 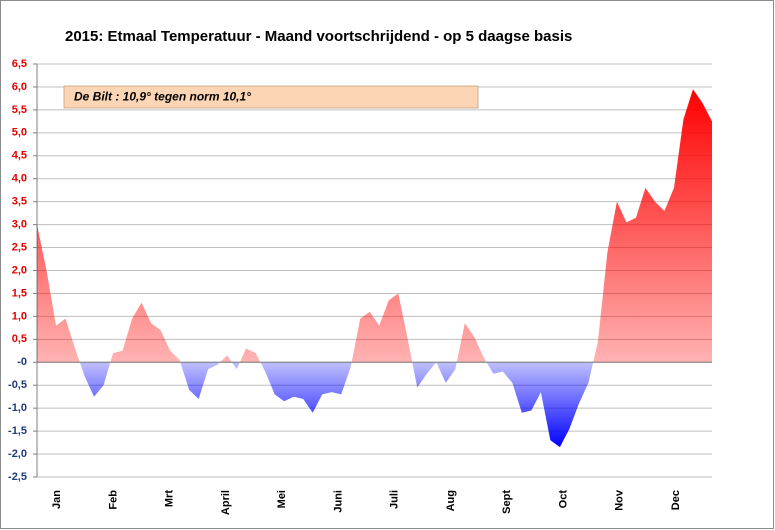 I want to click on y-tick-label: 3,0, so click(x=19, y=225).